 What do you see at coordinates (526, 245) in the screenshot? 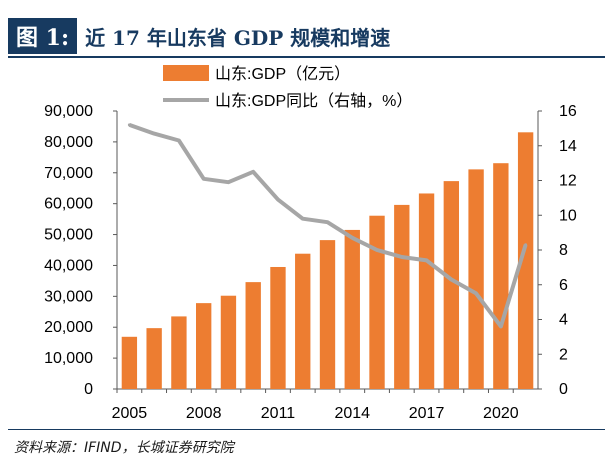
I see `growth-point-2021` at bounding box center [526, 245].